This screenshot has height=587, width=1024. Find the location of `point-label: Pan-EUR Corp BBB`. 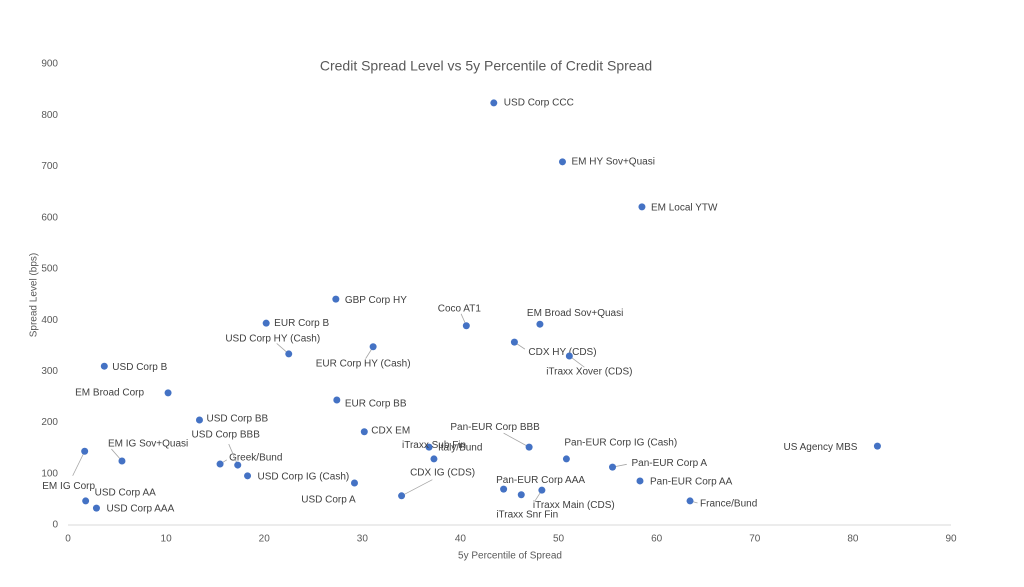

point-label: Pan-EUR Corp BBB is located at coordinates (495, 427).